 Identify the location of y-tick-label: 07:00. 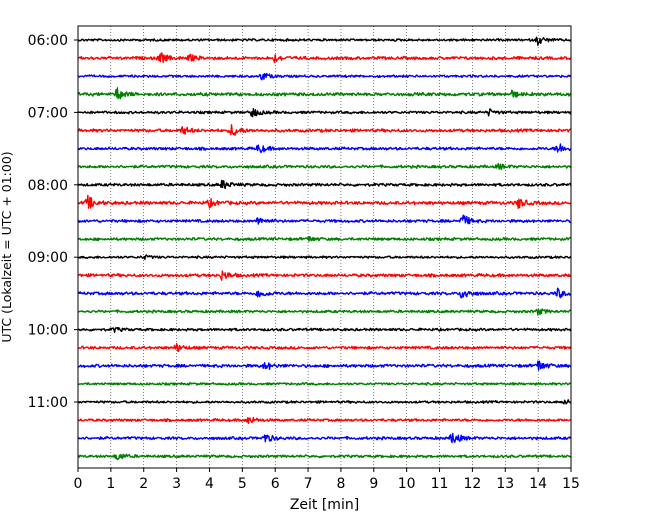
(48, 113).